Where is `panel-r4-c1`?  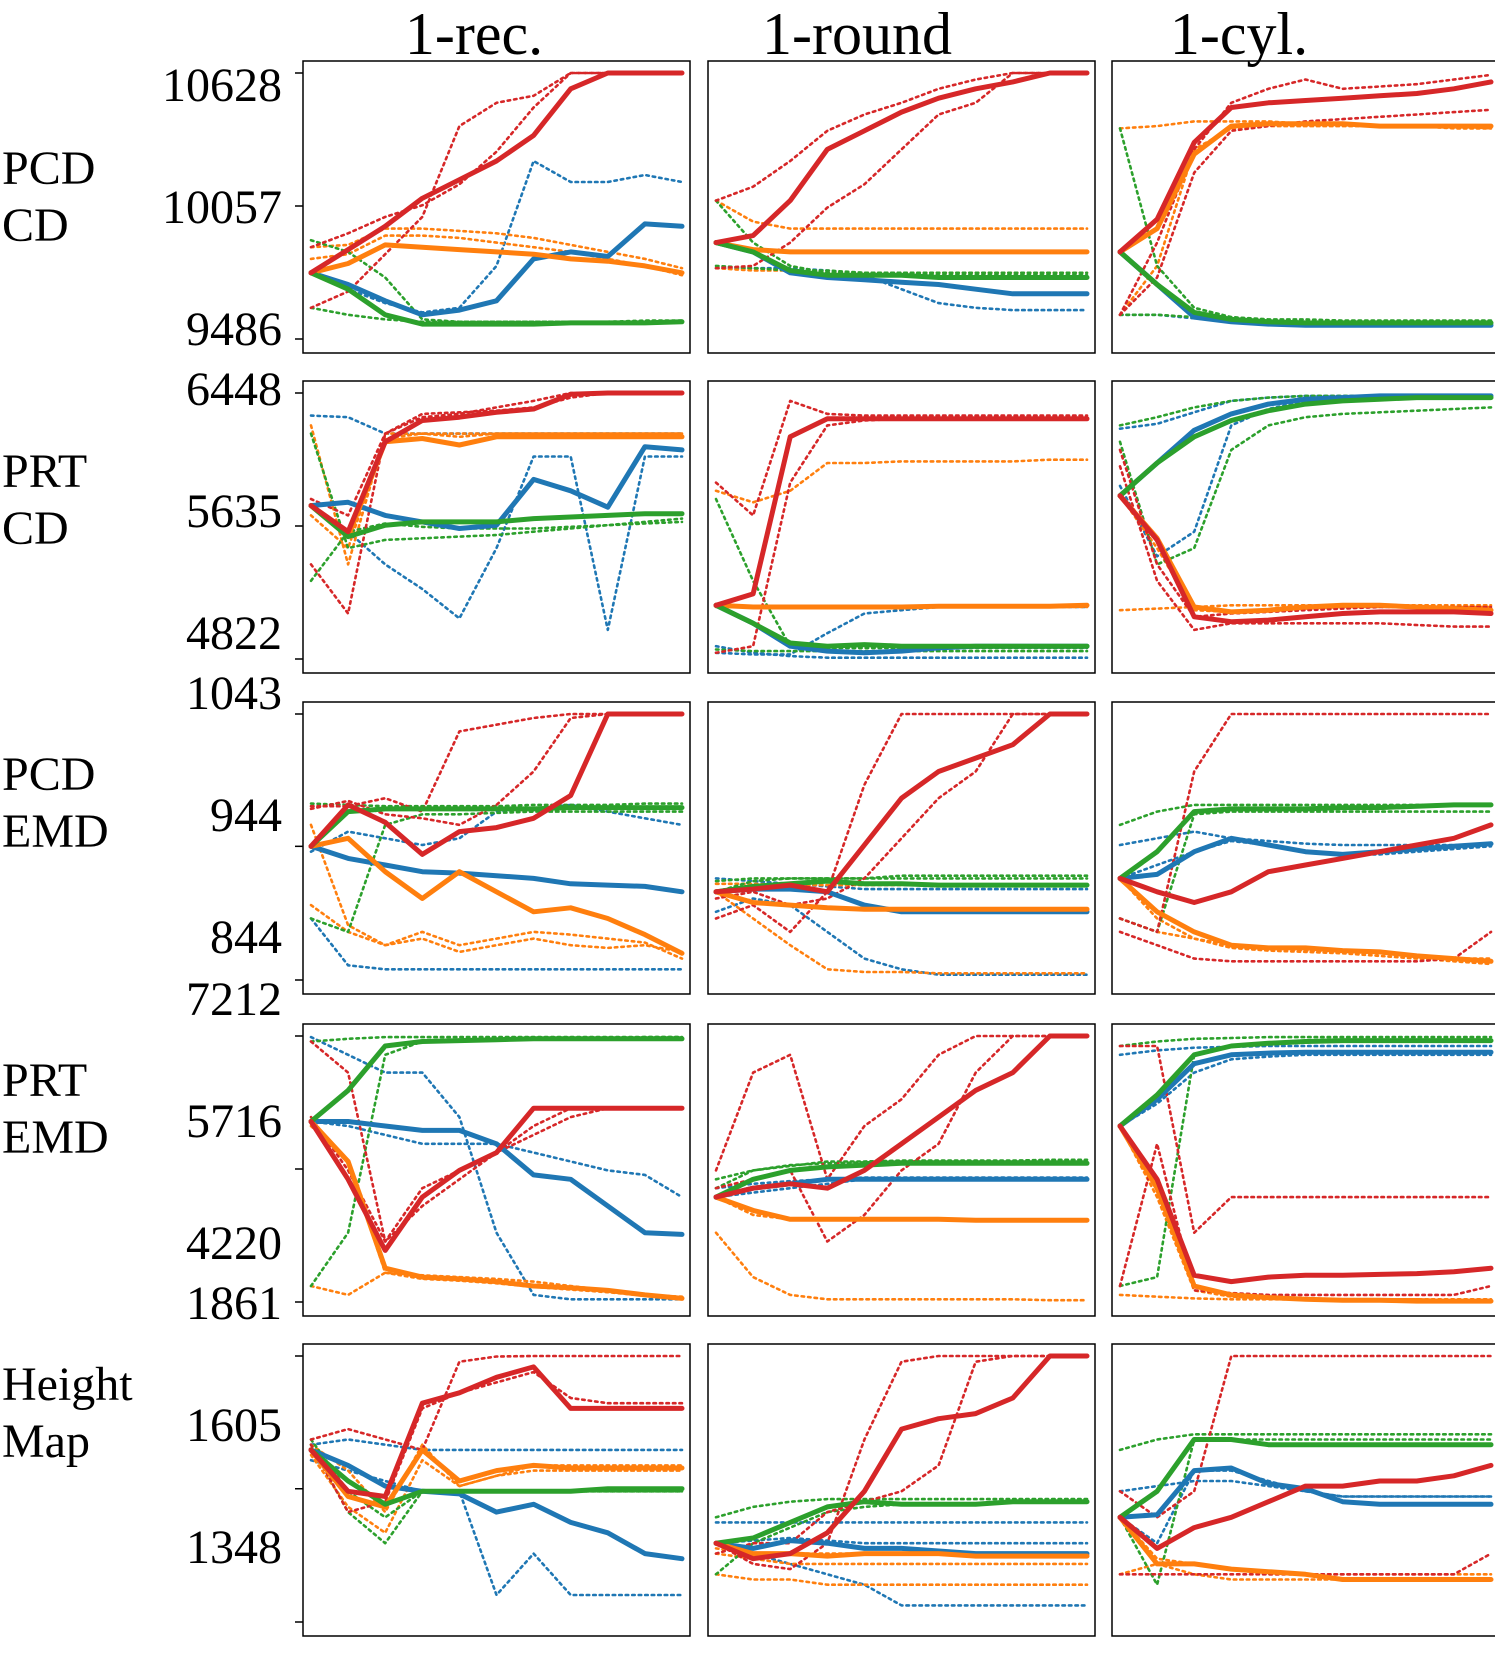 panel-r4-c1 is located at coordinates (901, 1490).